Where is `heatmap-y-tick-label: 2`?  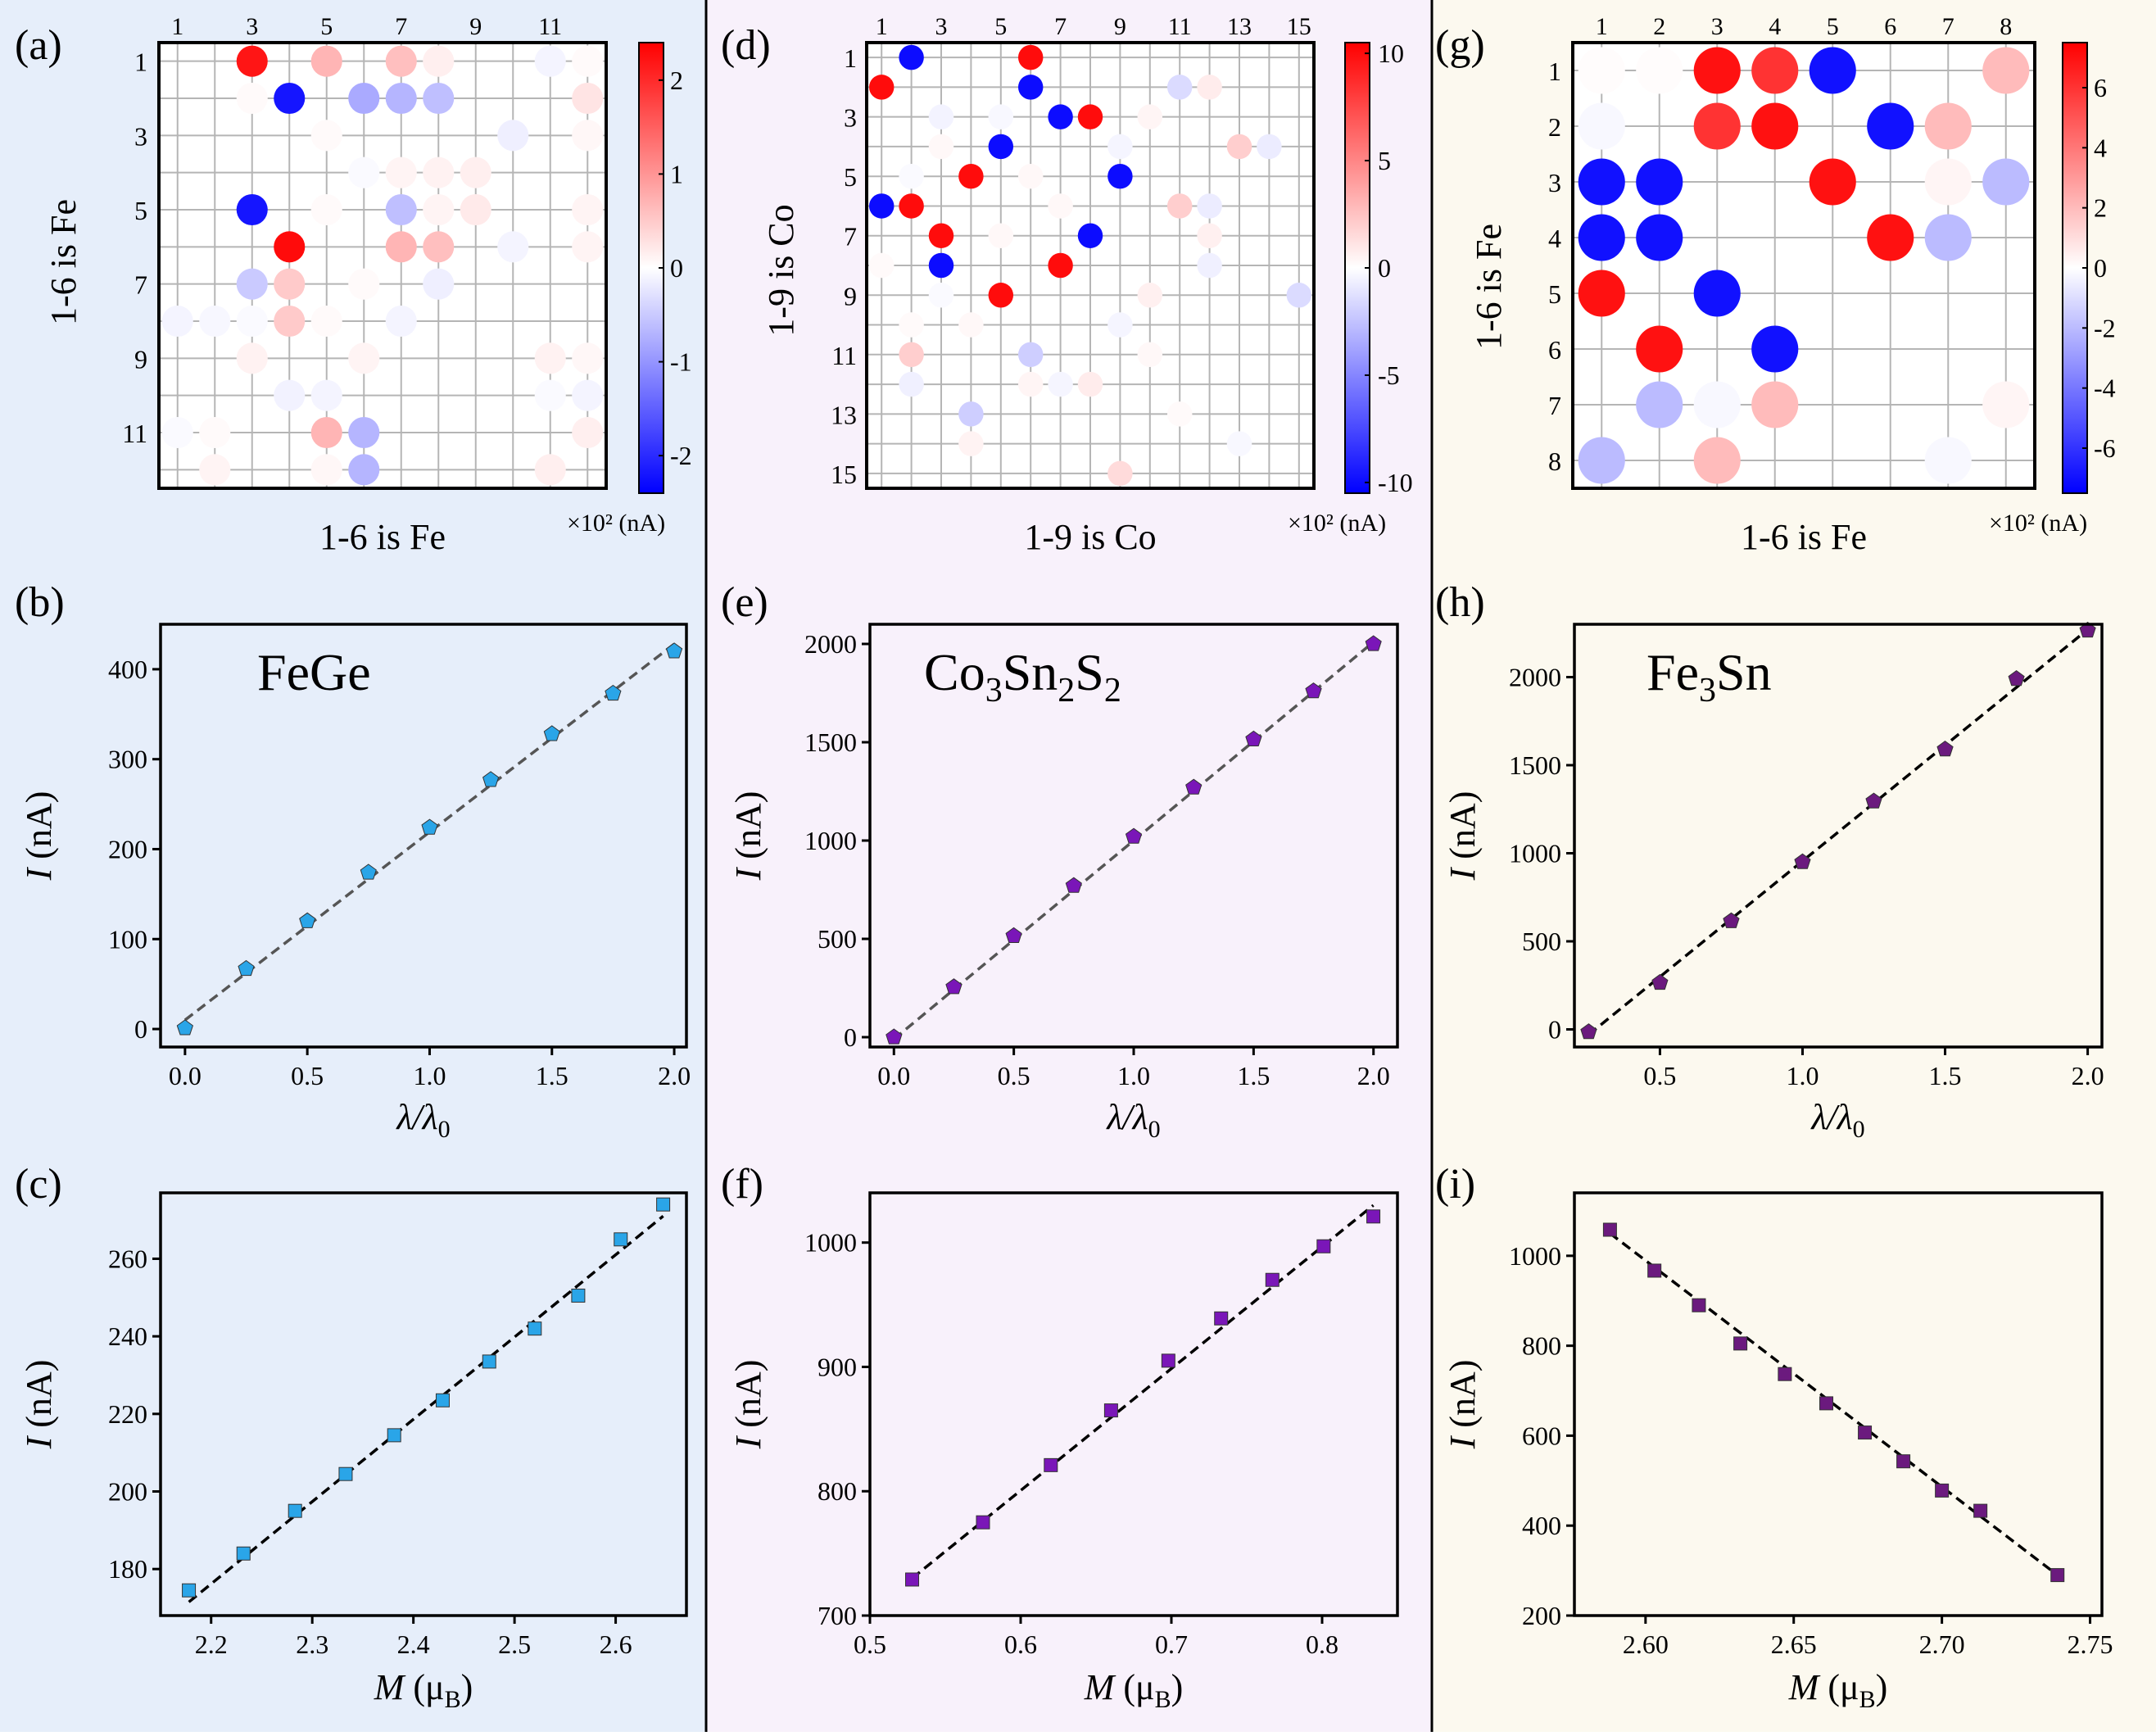
heatmap-y-tick-label: 2 is located at coordinates (1554, 127).